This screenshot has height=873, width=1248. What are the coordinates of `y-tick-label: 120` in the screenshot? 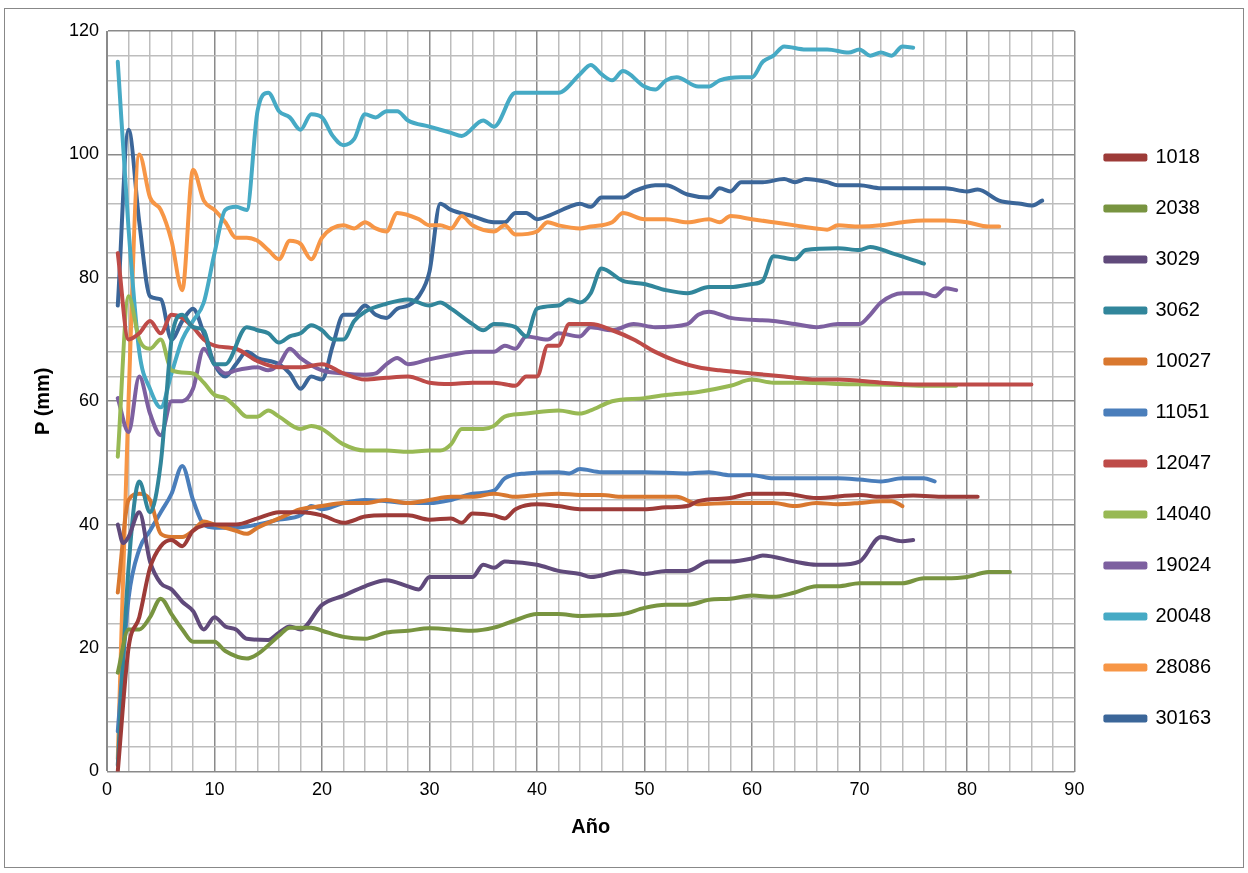 It's located at (84, 29).